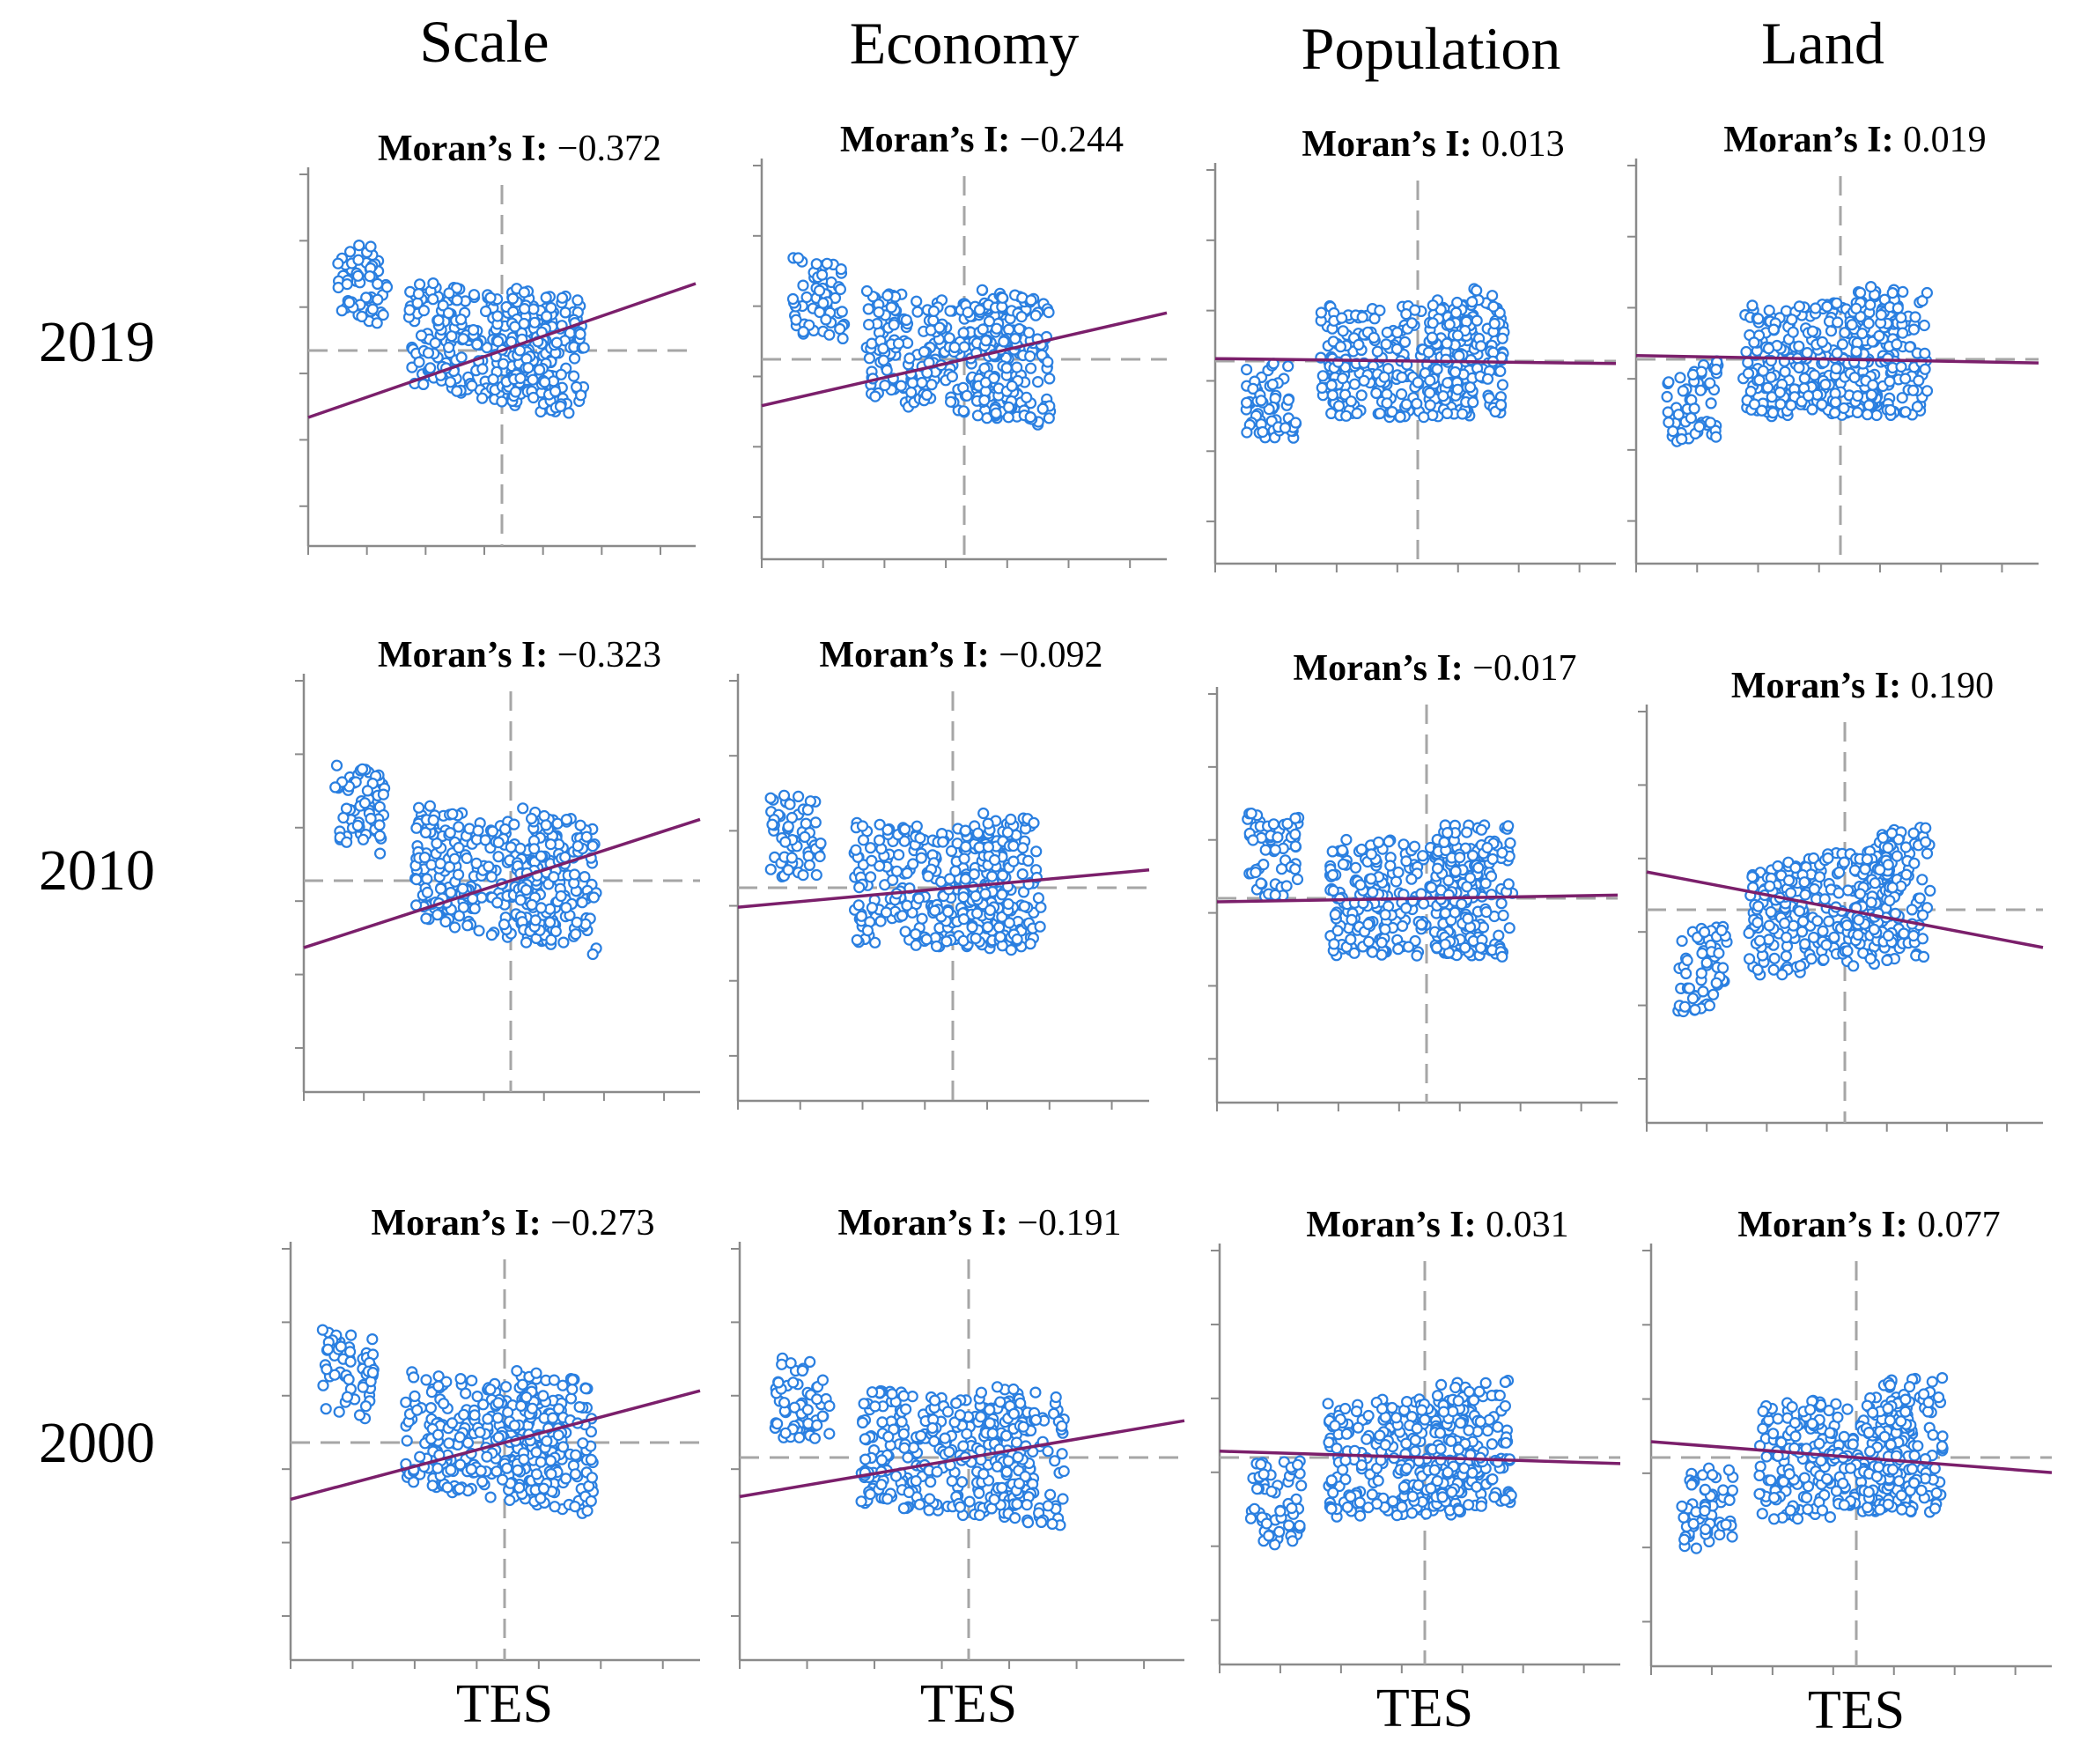 The image size is (2087, 1764). What do you see at coordinates (1411, 348) in the screenshot?
I see `panel-2019-population: Moran’s I: 0.013` at bounding box center [1411, 348].